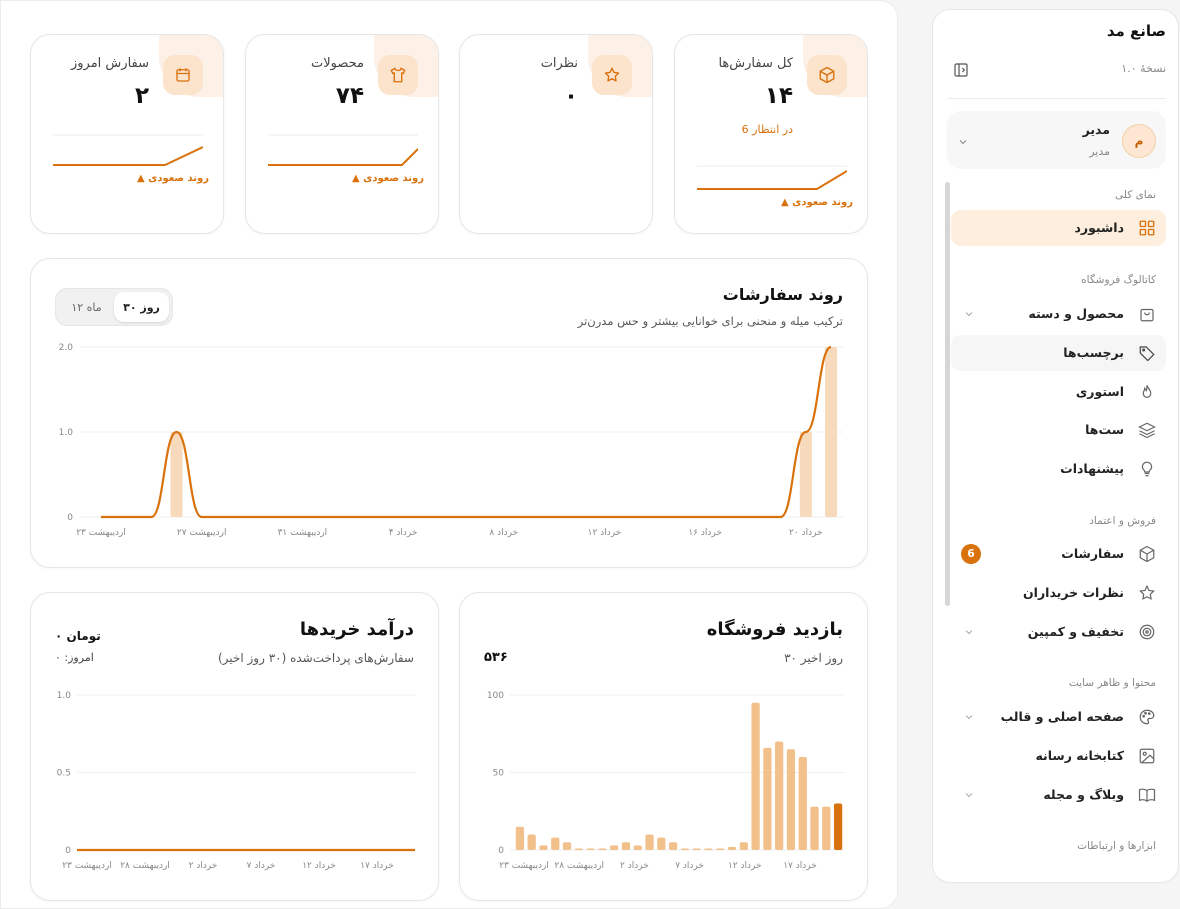  What do you see at coordinates (1147, 756) in the screenshot?
I see `image-icon` at bounding box center [1147, 756].